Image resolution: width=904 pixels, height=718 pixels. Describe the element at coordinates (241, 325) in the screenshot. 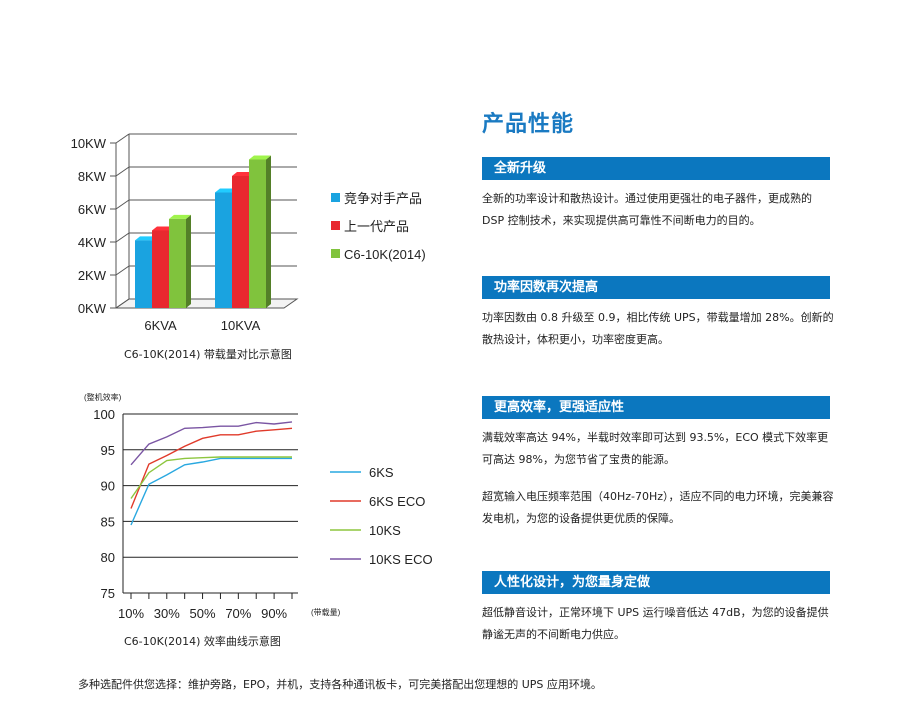

I see `bar-chart-x-tick-label: 10KVA` at that location.